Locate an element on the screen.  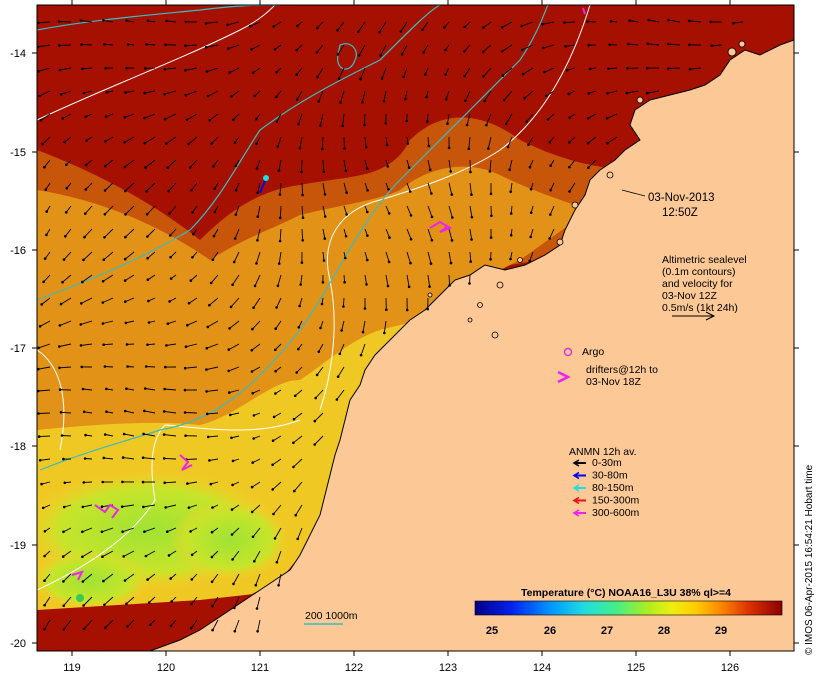
datetime-label: 03-Nov-2013 12:50Z is located at coordinates (667, 204).